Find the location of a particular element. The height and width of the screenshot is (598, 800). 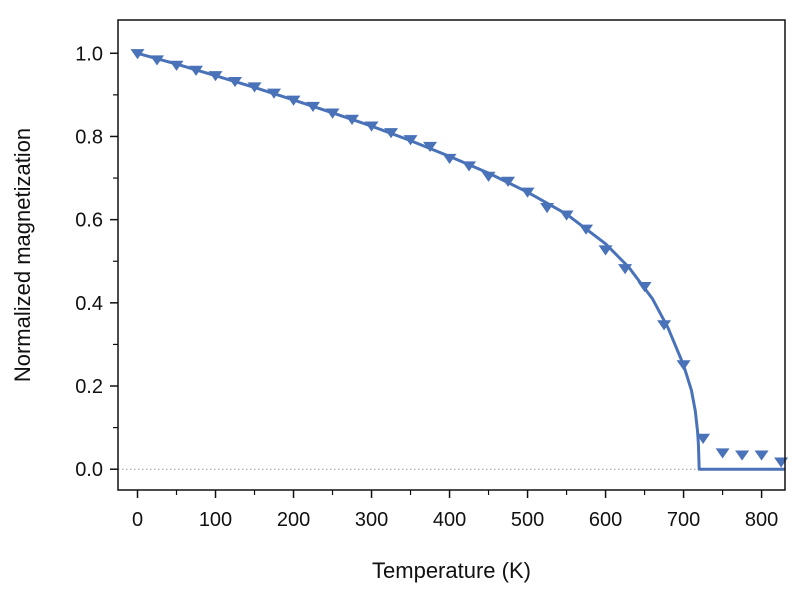

y-axis-title: Normalized magnetization is located at coordinates (22, 255).